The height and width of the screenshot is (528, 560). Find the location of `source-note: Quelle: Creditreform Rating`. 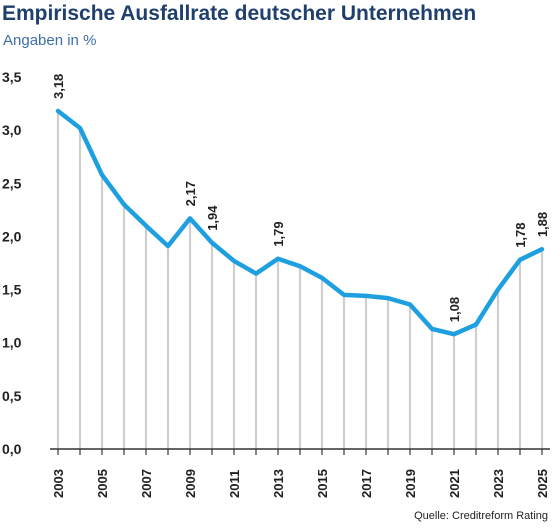

source-note: Quelle: Creditreform Rating is located at coordinates (481, 516).